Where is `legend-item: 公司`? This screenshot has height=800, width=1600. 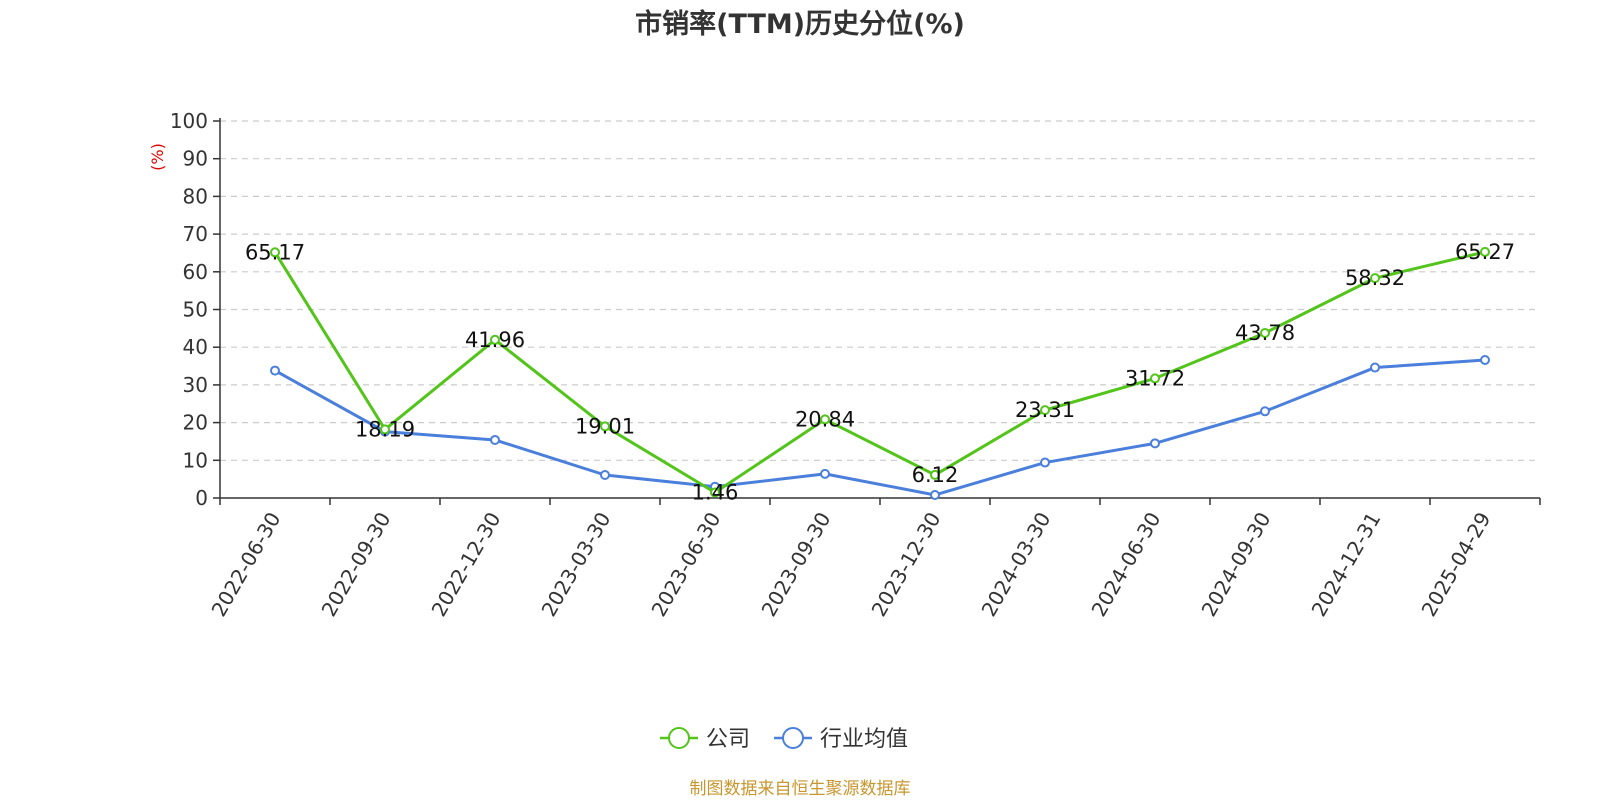
legend-item: 公司 is located at coordinates (705, 739).